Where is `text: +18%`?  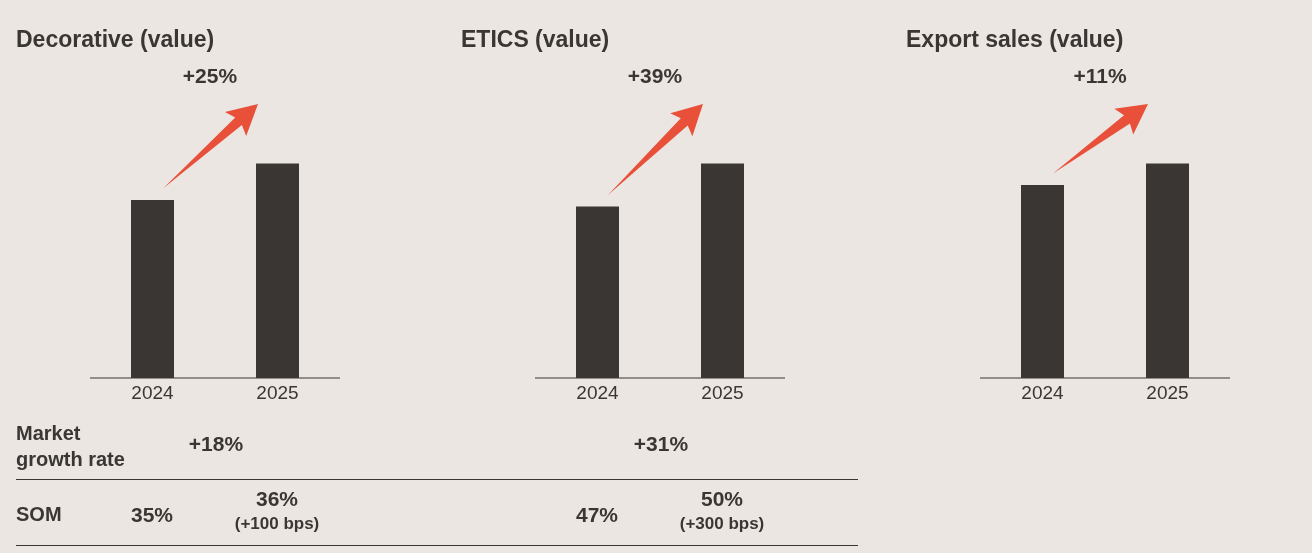 text: +18% is located at coordinates (216, 444).